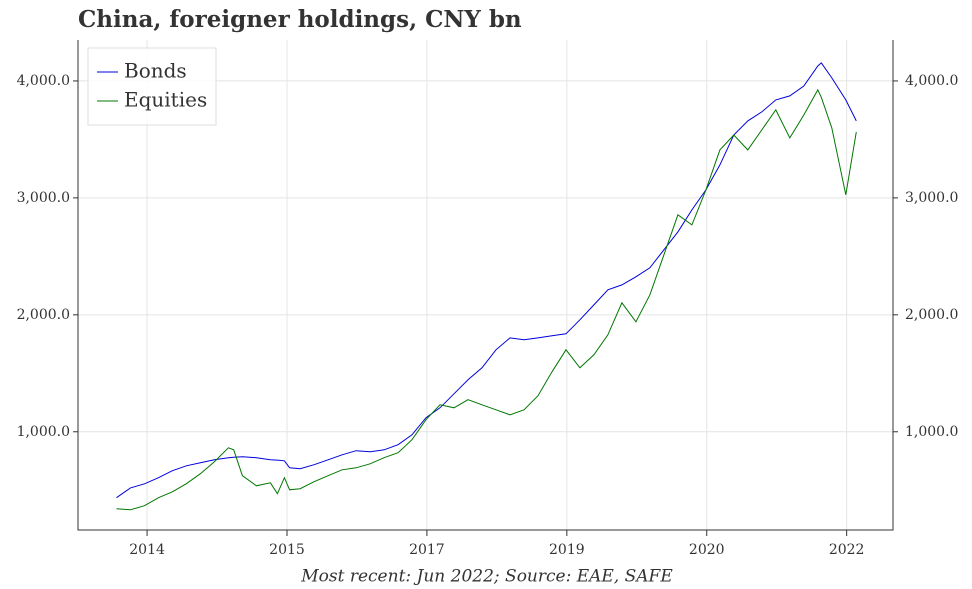  I want to click on x-tick-label: 2017, so click(427, 550).